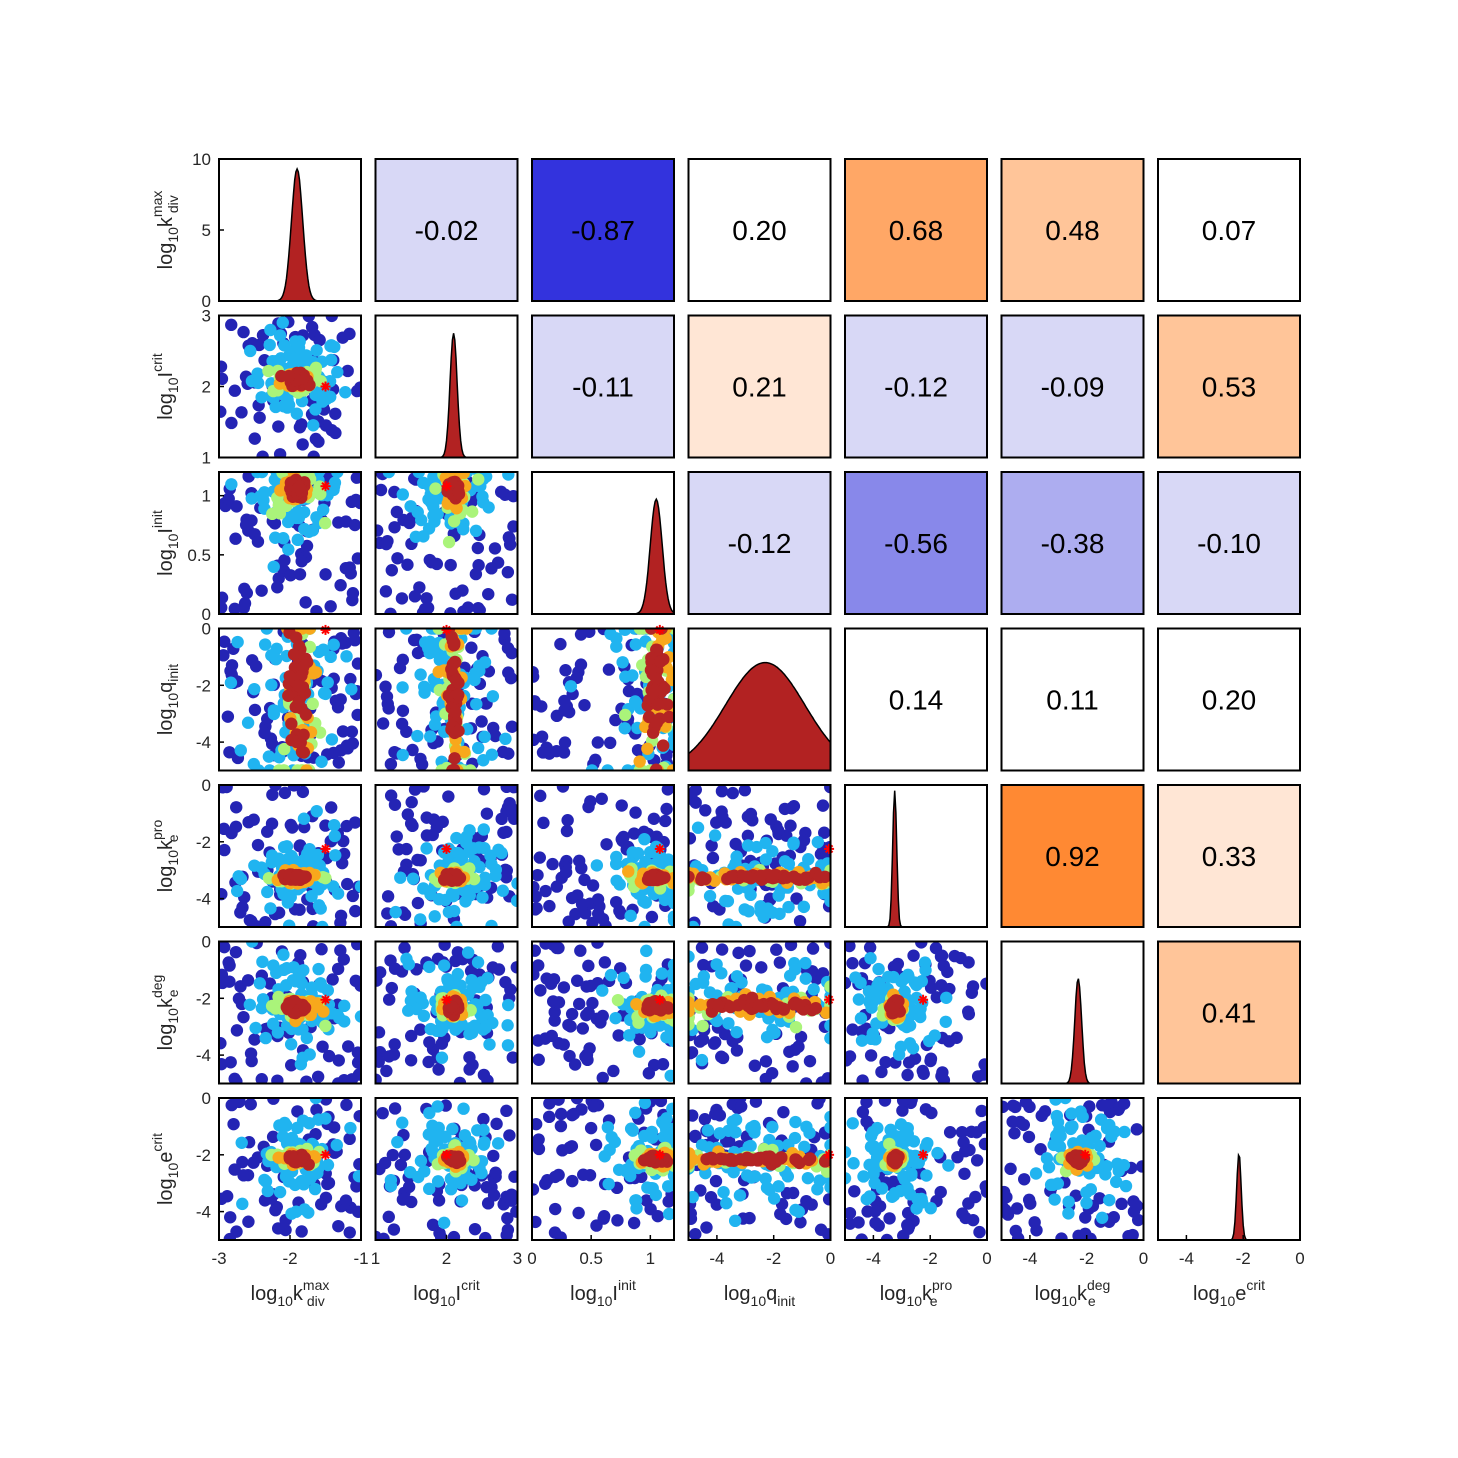 This screenshot has height=1458, width=1458. Describe the element at coordinates (290, 699) in the screenshot. I see `scatter-points` at that location.